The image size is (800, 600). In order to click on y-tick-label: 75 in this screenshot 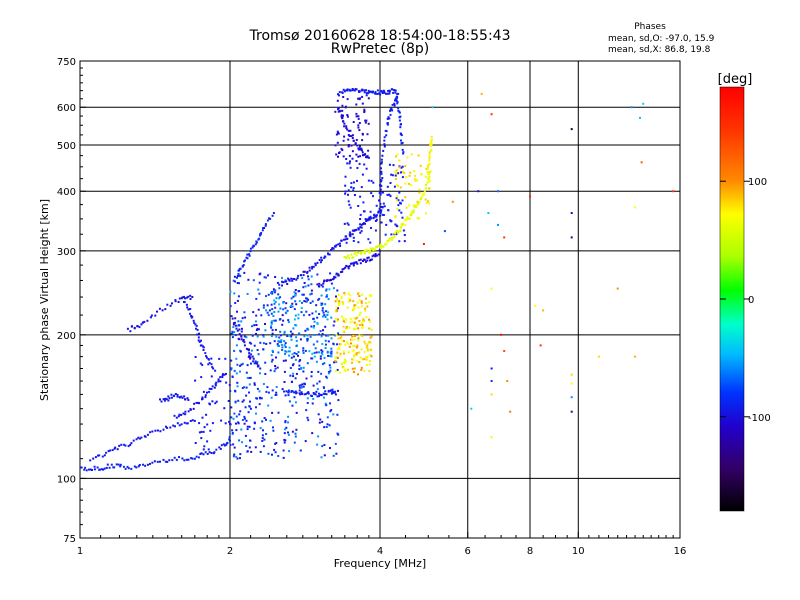, I will do `click(69, 539)`.